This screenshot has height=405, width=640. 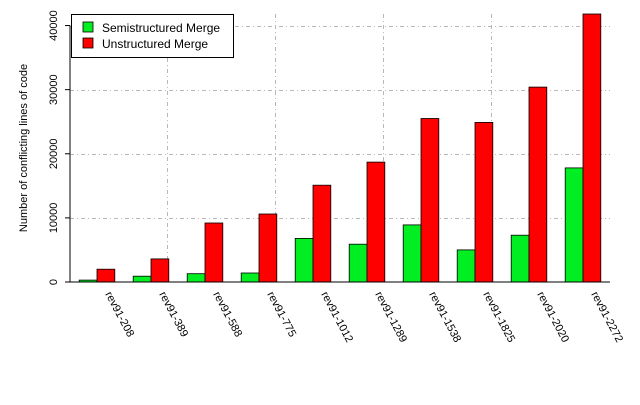 What do you see at coordinates (606, 317) in the screenshot?
I see `x-tick-label: rev91-2272` at bounding box center [606, 317].